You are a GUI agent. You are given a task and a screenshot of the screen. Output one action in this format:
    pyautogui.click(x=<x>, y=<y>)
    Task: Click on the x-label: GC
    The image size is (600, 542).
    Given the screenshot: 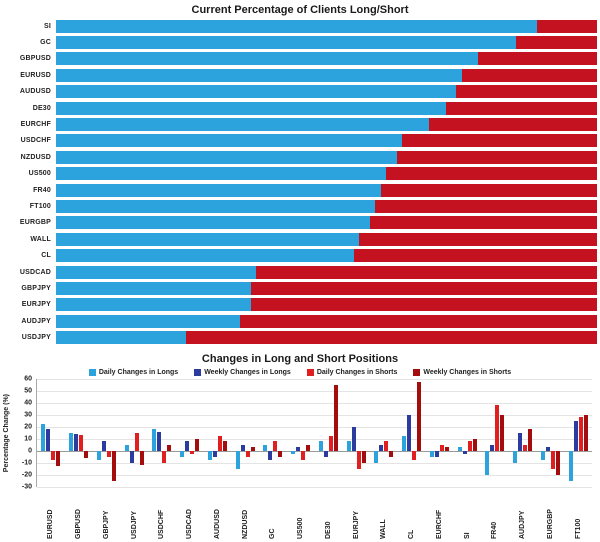 What is the action you would take?
    pyautogui.click(x=273, y=513)
    